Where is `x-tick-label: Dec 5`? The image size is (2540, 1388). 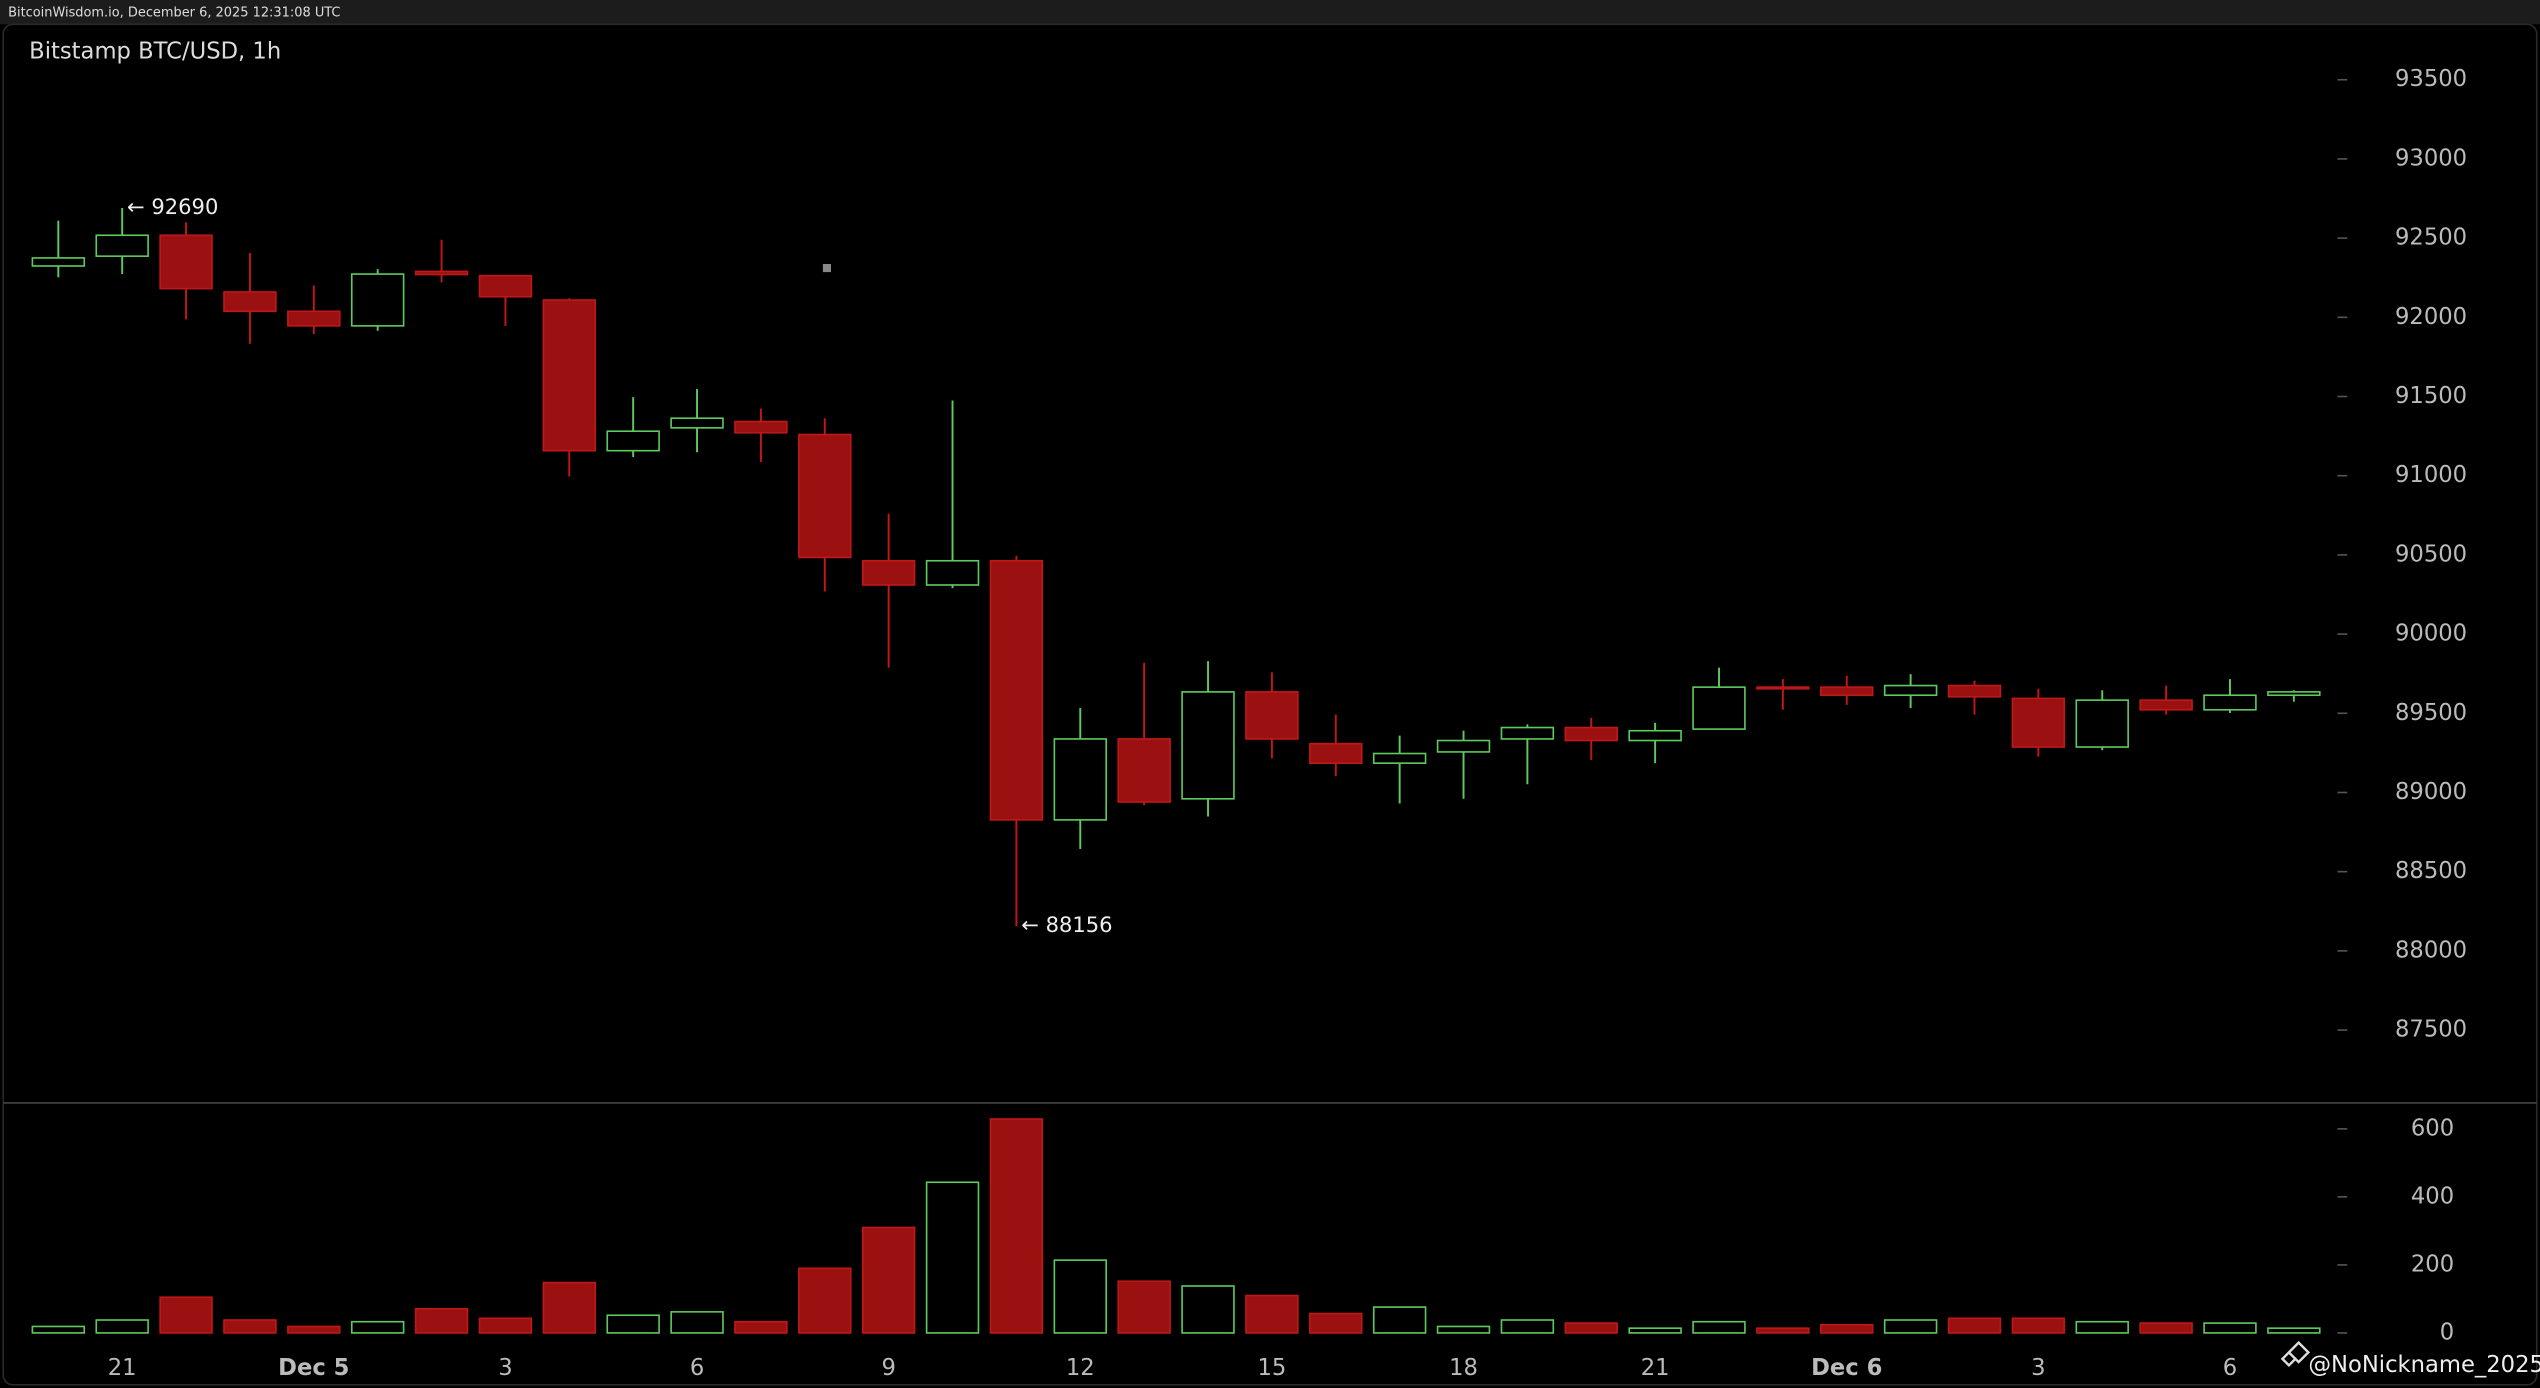
x-tick-label: Dec 5 is located at coordinates (313, 1368).